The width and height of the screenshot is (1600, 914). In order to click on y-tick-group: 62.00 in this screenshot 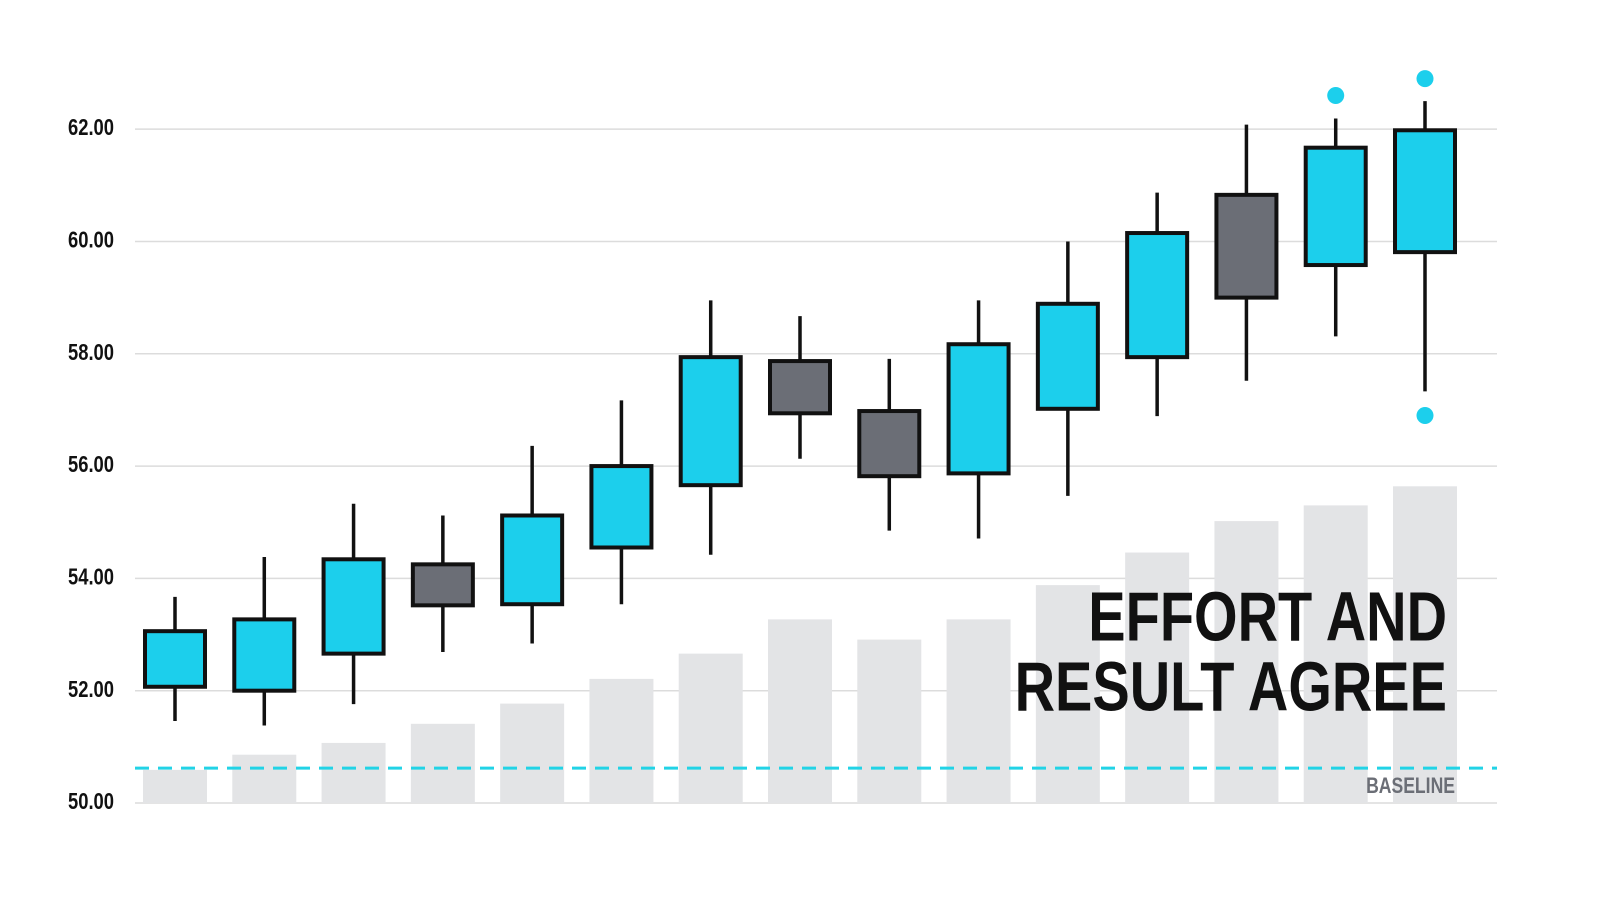, I will do `click(91, 127)`.